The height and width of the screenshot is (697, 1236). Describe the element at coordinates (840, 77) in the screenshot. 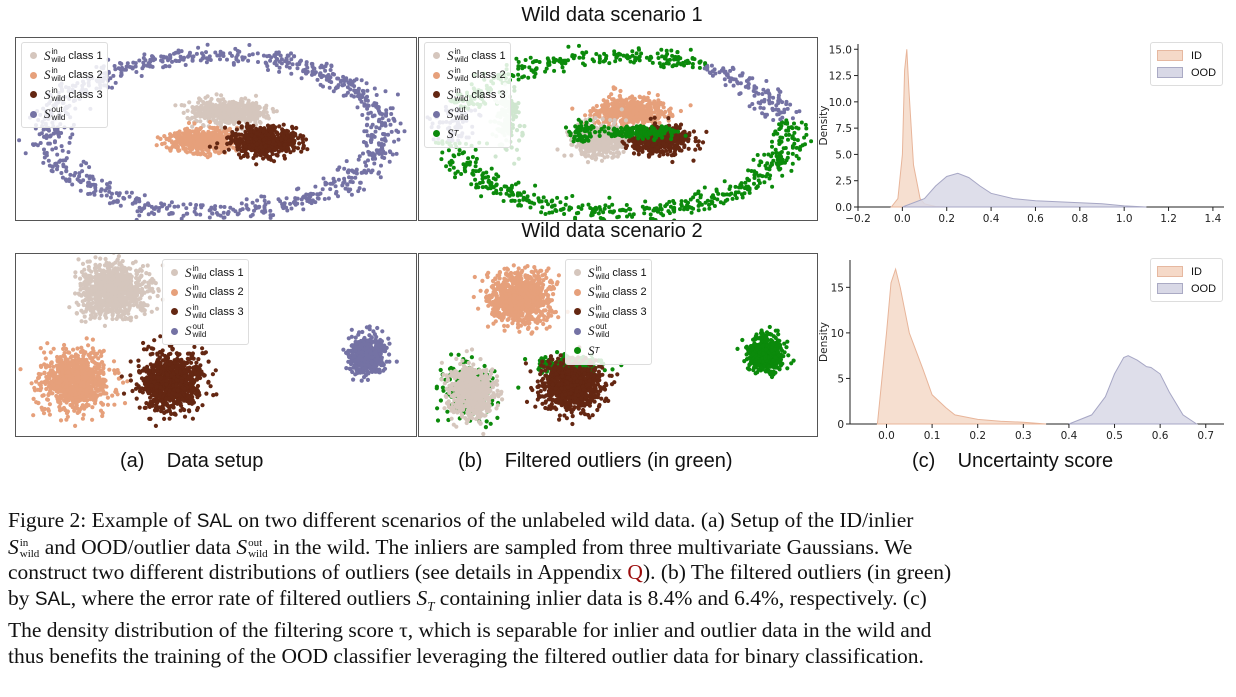

I see `y-tick-label: 12.5` at that location.